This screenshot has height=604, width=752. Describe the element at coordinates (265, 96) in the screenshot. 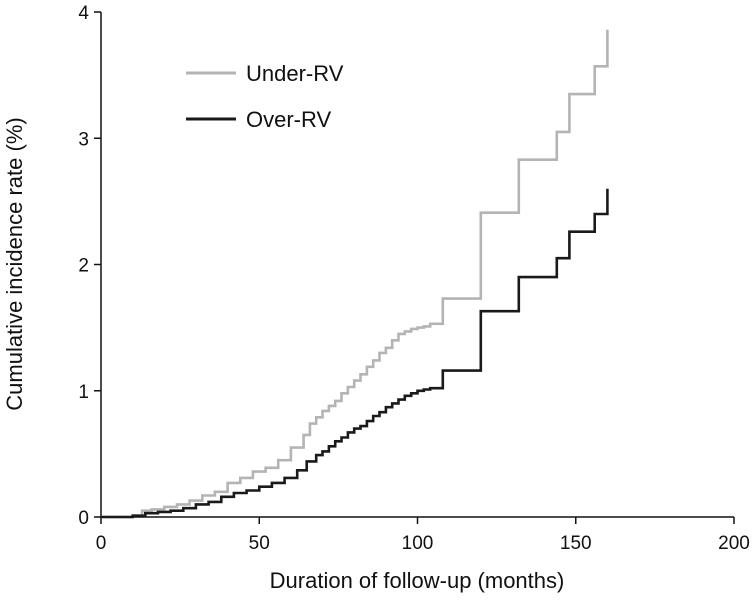

I see `legend: Under-RV Over-RV` at that location.